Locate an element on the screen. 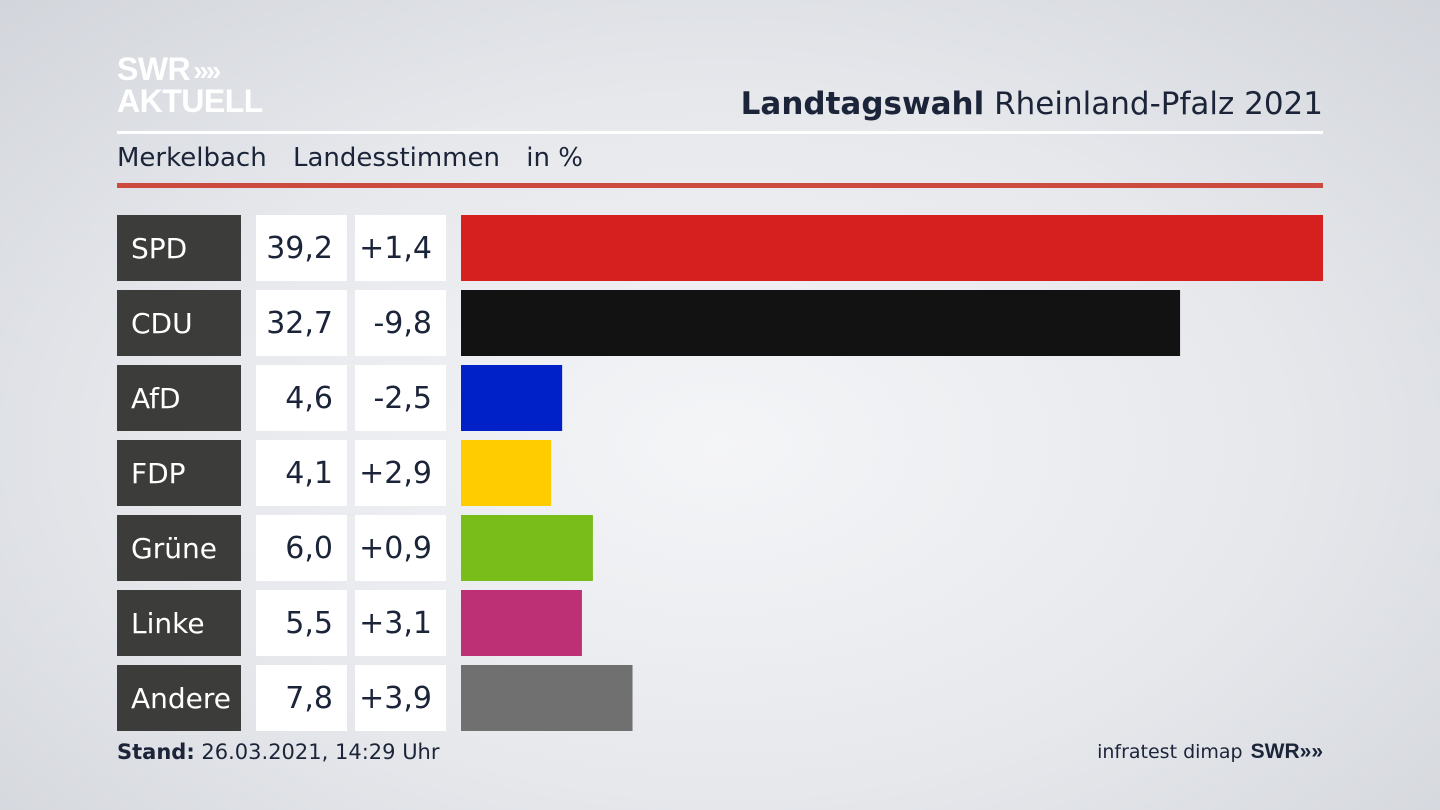 This screenshot has height=810, width=1440. footer-arrows-icon: » is located at coordinates (1305, 751).